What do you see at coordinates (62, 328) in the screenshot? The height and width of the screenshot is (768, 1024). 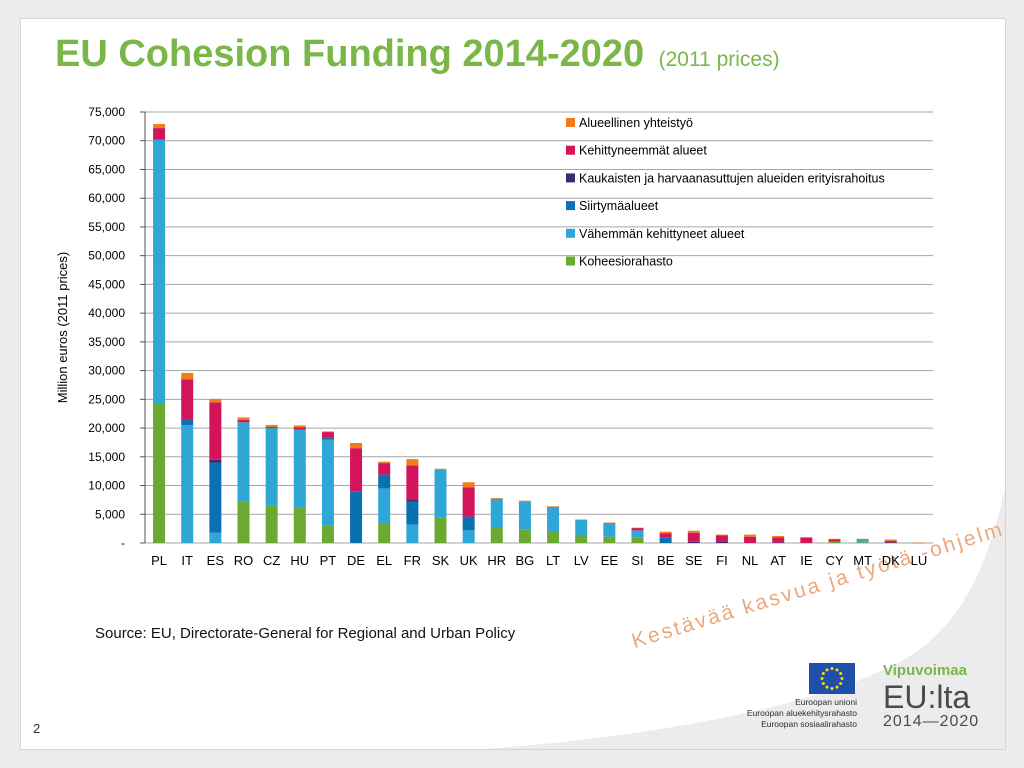 I see `y-axis-label: Million euros (2011 prices)` at bounding box center [62, 328].